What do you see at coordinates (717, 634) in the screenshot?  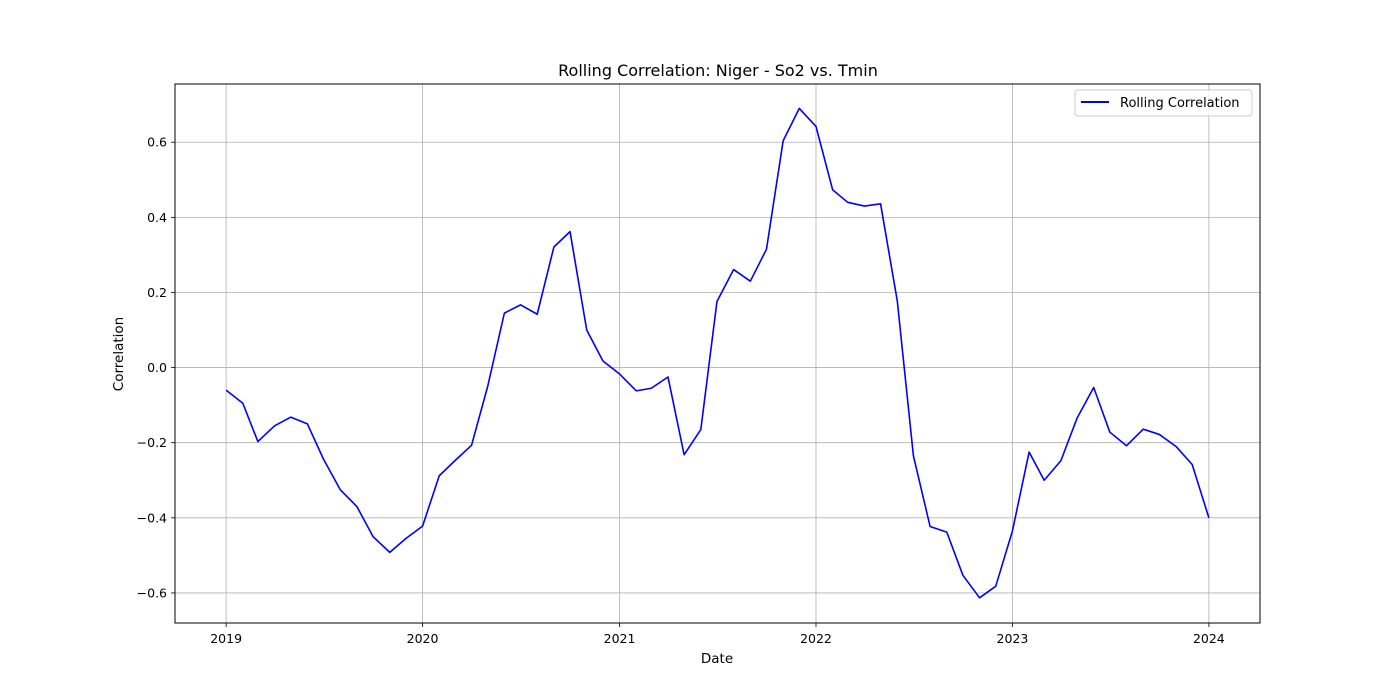 I see `x-axis-ticks: 2019 2020 2021 2022 2023 2024` at bounding box center [717, 634].